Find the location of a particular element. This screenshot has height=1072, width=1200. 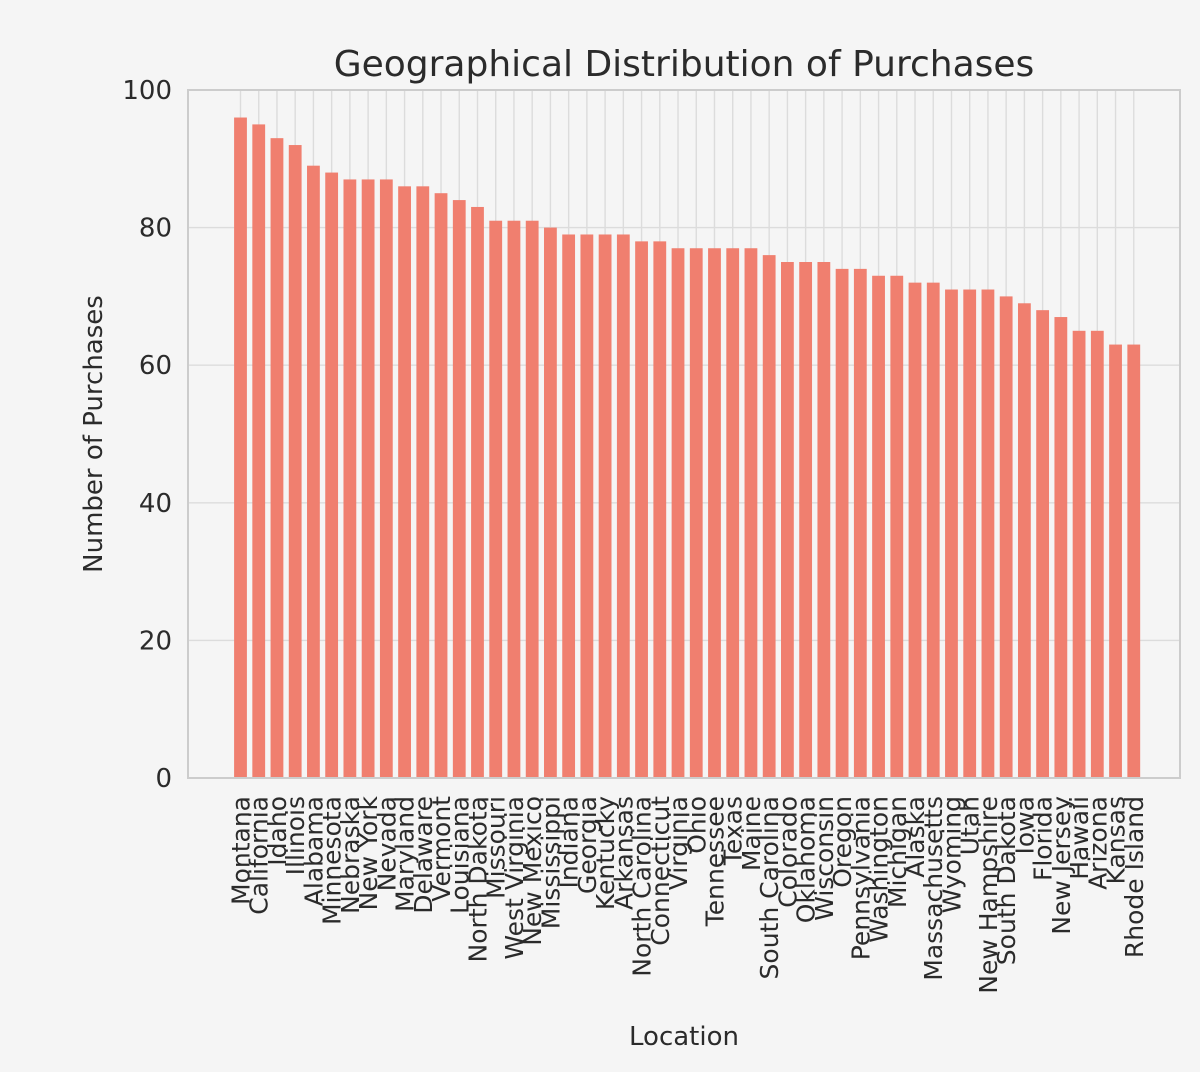

x-tick-label: Idaho is located at coordinates (277, 831).